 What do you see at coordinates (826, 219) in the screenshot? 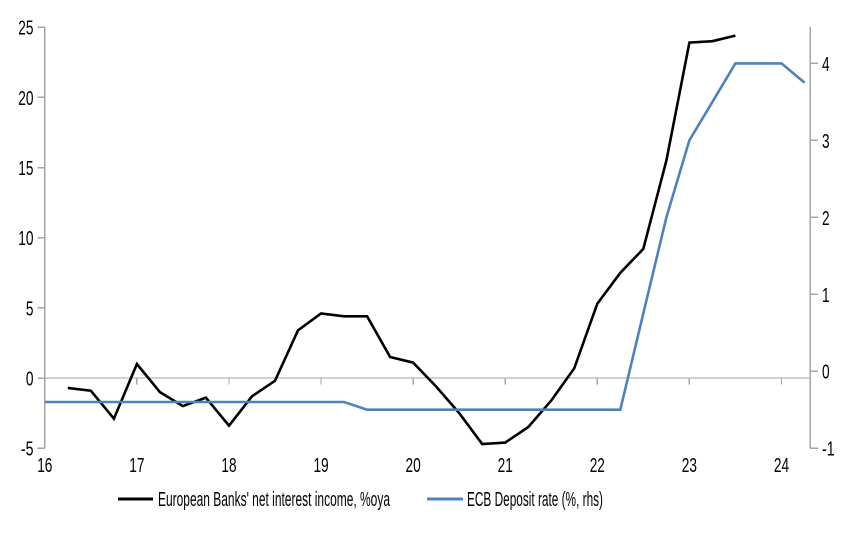
I see `right-tick-label: 2` at bounding box center [826, 219].